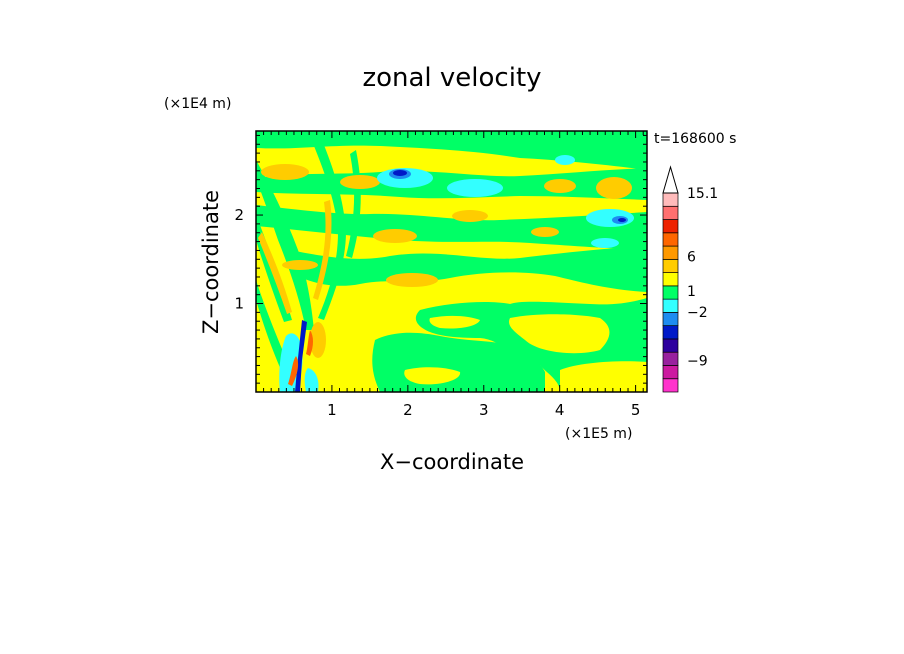  What do you see at coordinates (702, 194) in the screenshot?
I see `colorbar-label: 15.1` at bounding box center [702, 194].